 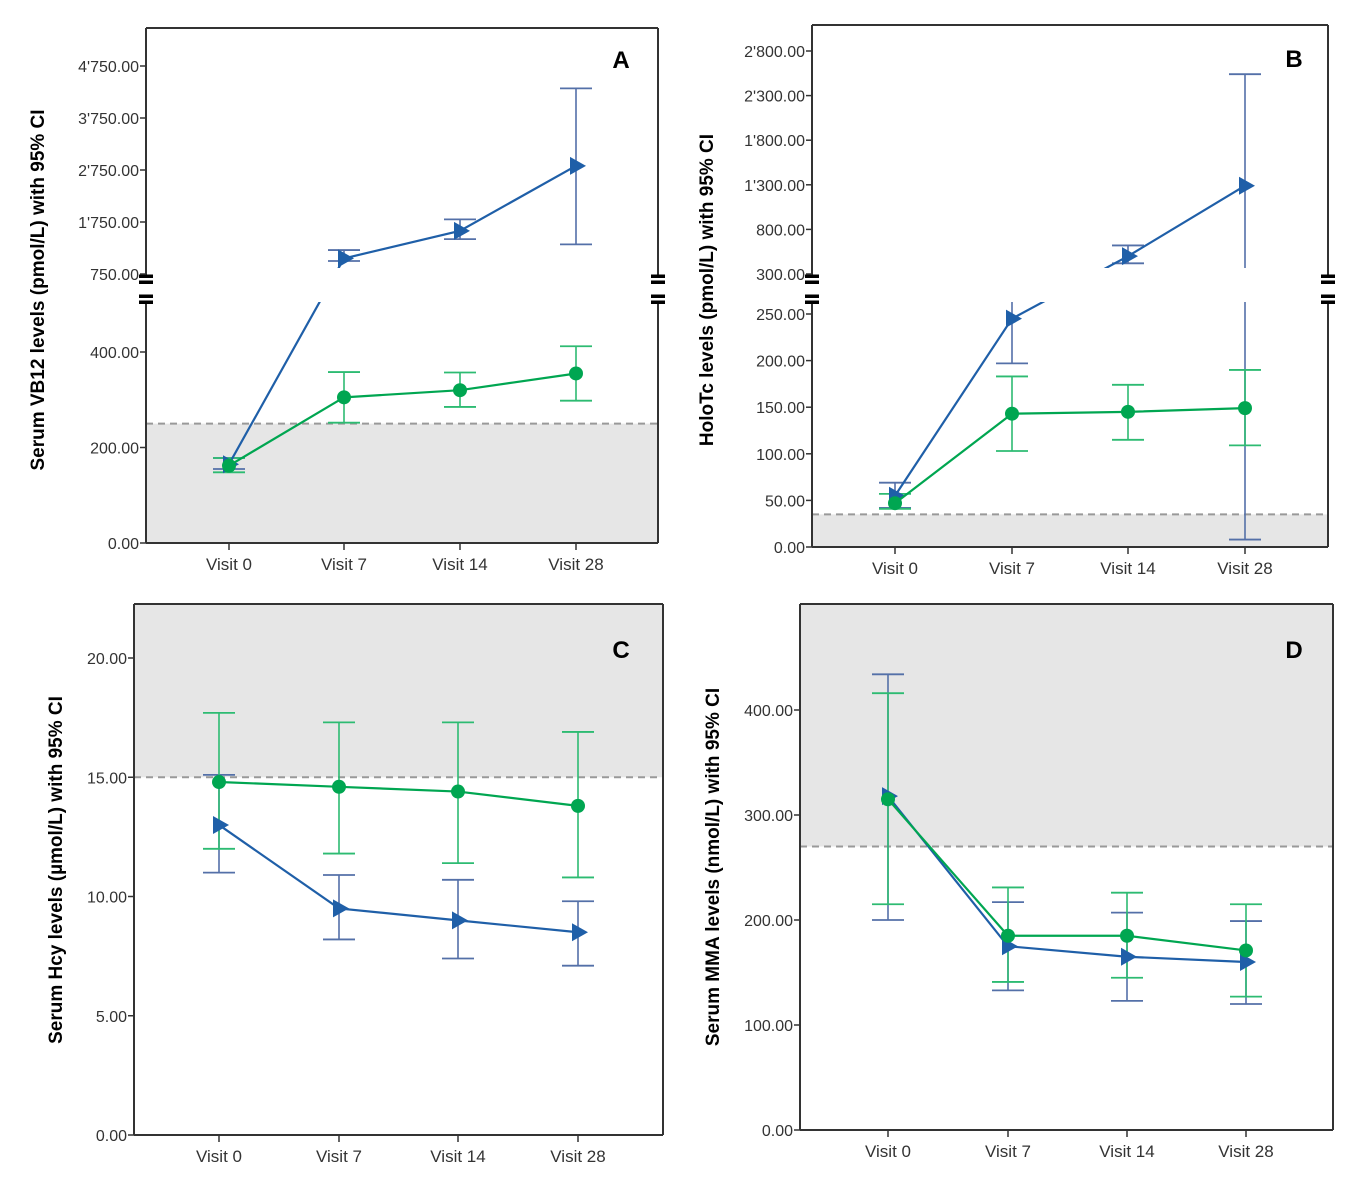 I want to click on panel-label: A, so click(x=620, y=60).